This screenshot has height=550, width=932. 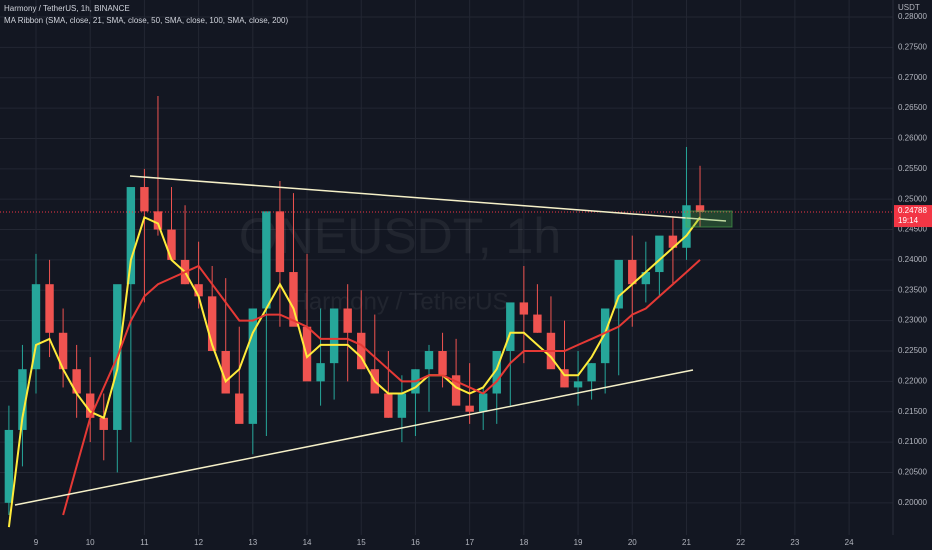 I want to click on watermark: ONEUSDT, 1h, so click(x=400, y=236).